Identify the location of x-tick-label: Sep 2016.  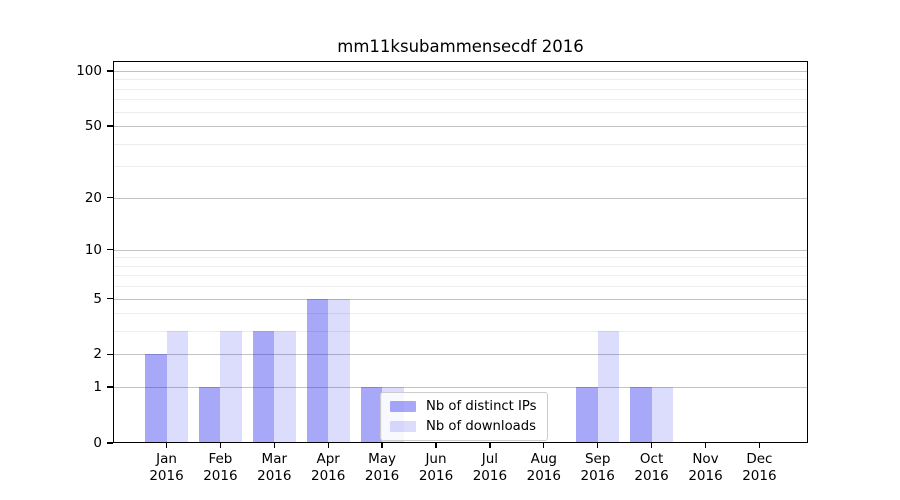
(598, 467).